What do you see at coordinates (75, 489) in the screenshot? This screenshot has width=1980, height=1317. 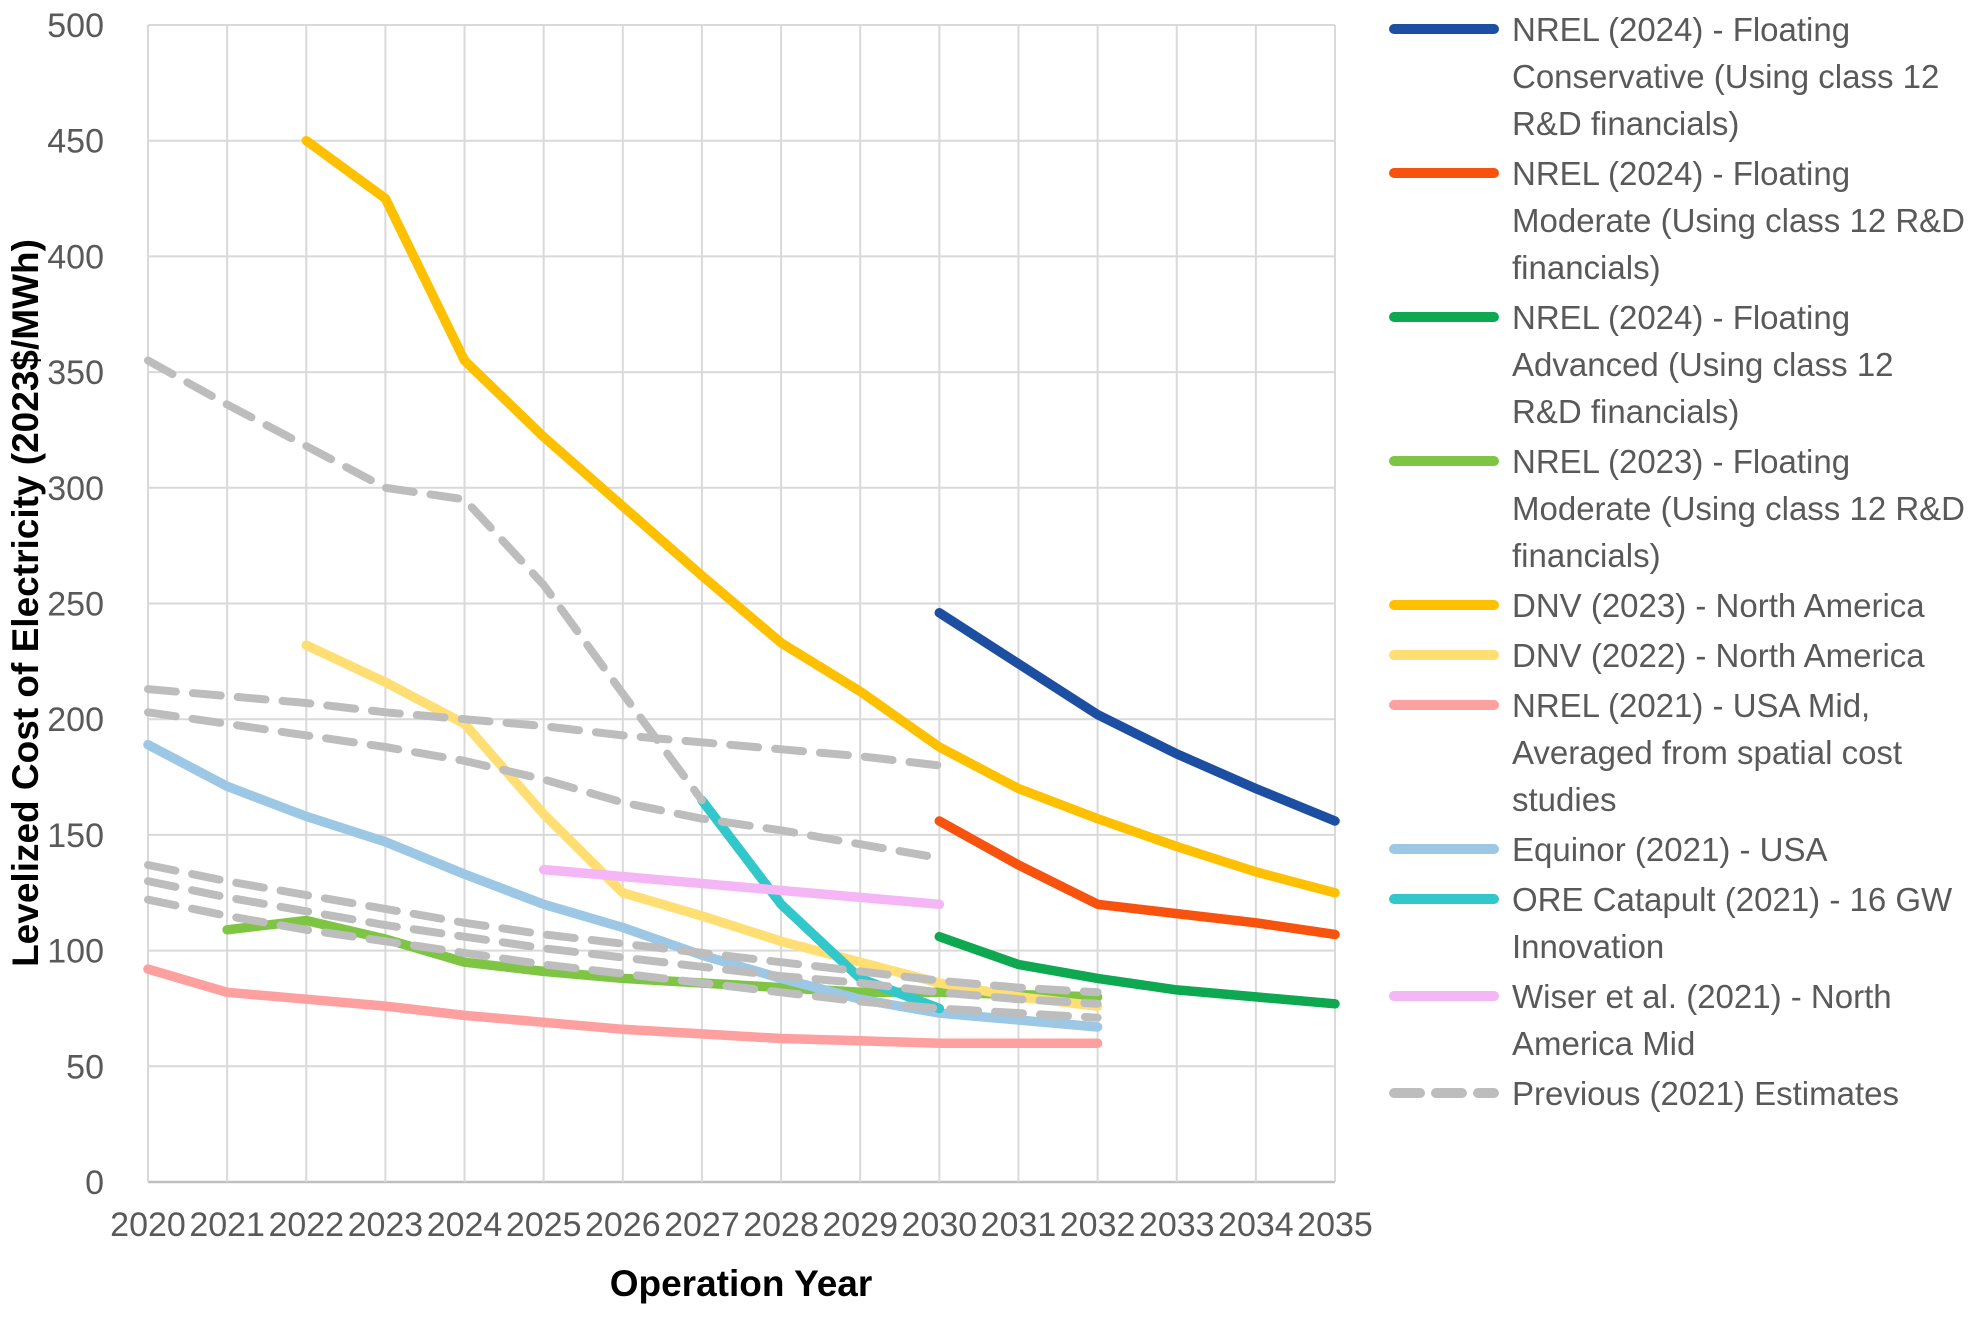 I see `y-tick-label: 300` at bounding box center [75, 489].